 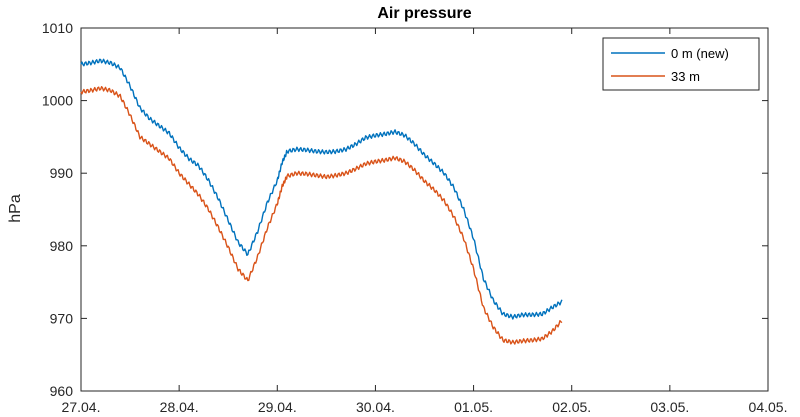 What do you see at coordinates (62, 246) in the screenshot?
I see `y-tick-label: 980` at bounding box center [62, 246].